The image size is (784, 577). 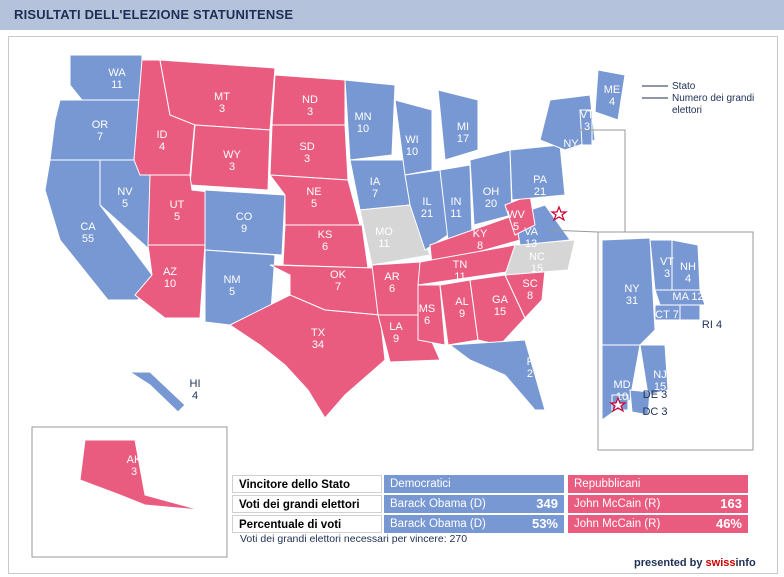 I want to click on state-label-ky: KY 8, so click(x=480, y=240).